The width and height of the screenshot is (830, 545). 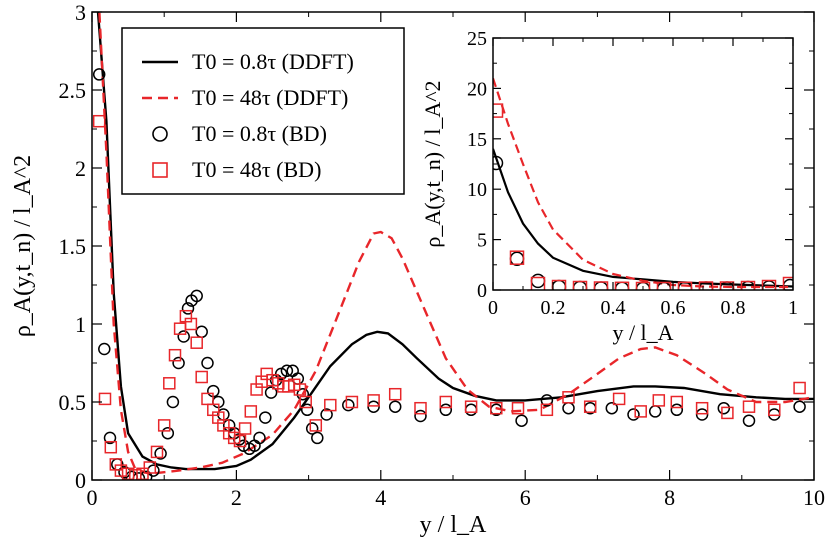 I want to click on inset-y-axis-title: ρ_A(y,t_n) / l_A^2, so click(x=432, y=163).